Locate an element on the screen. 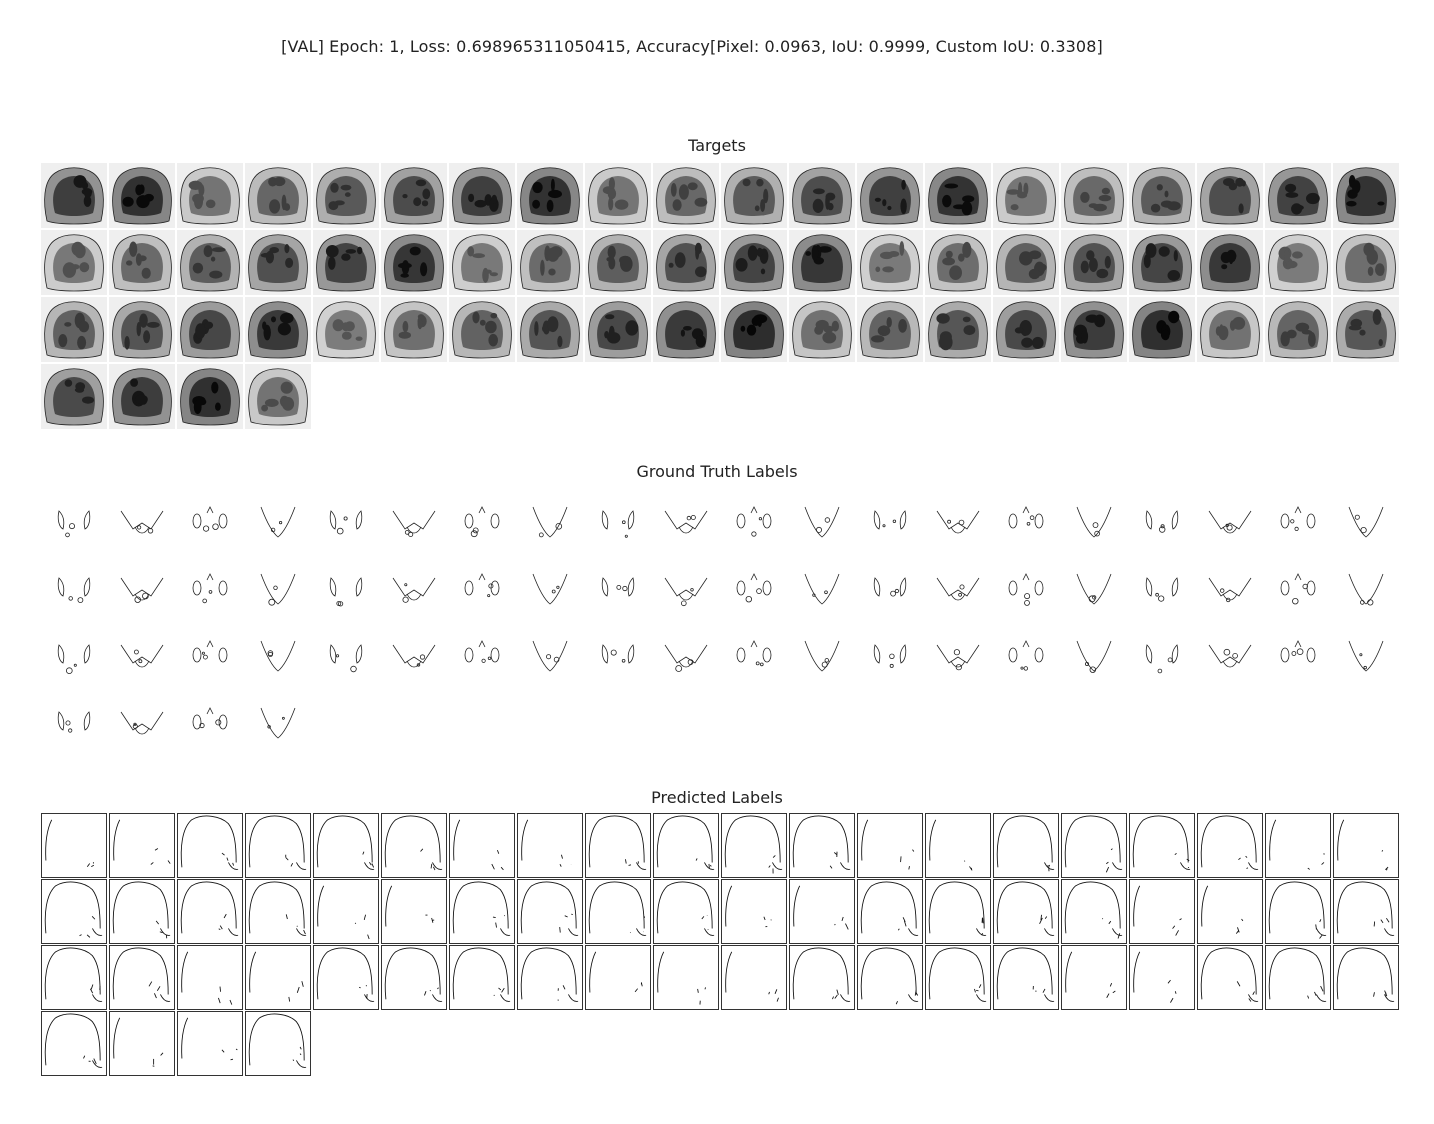 The width and height of the screenshot is (1434, 1124). panel-title-ground-truth: Ground Truth Labels is located at coordinates (717, 471).